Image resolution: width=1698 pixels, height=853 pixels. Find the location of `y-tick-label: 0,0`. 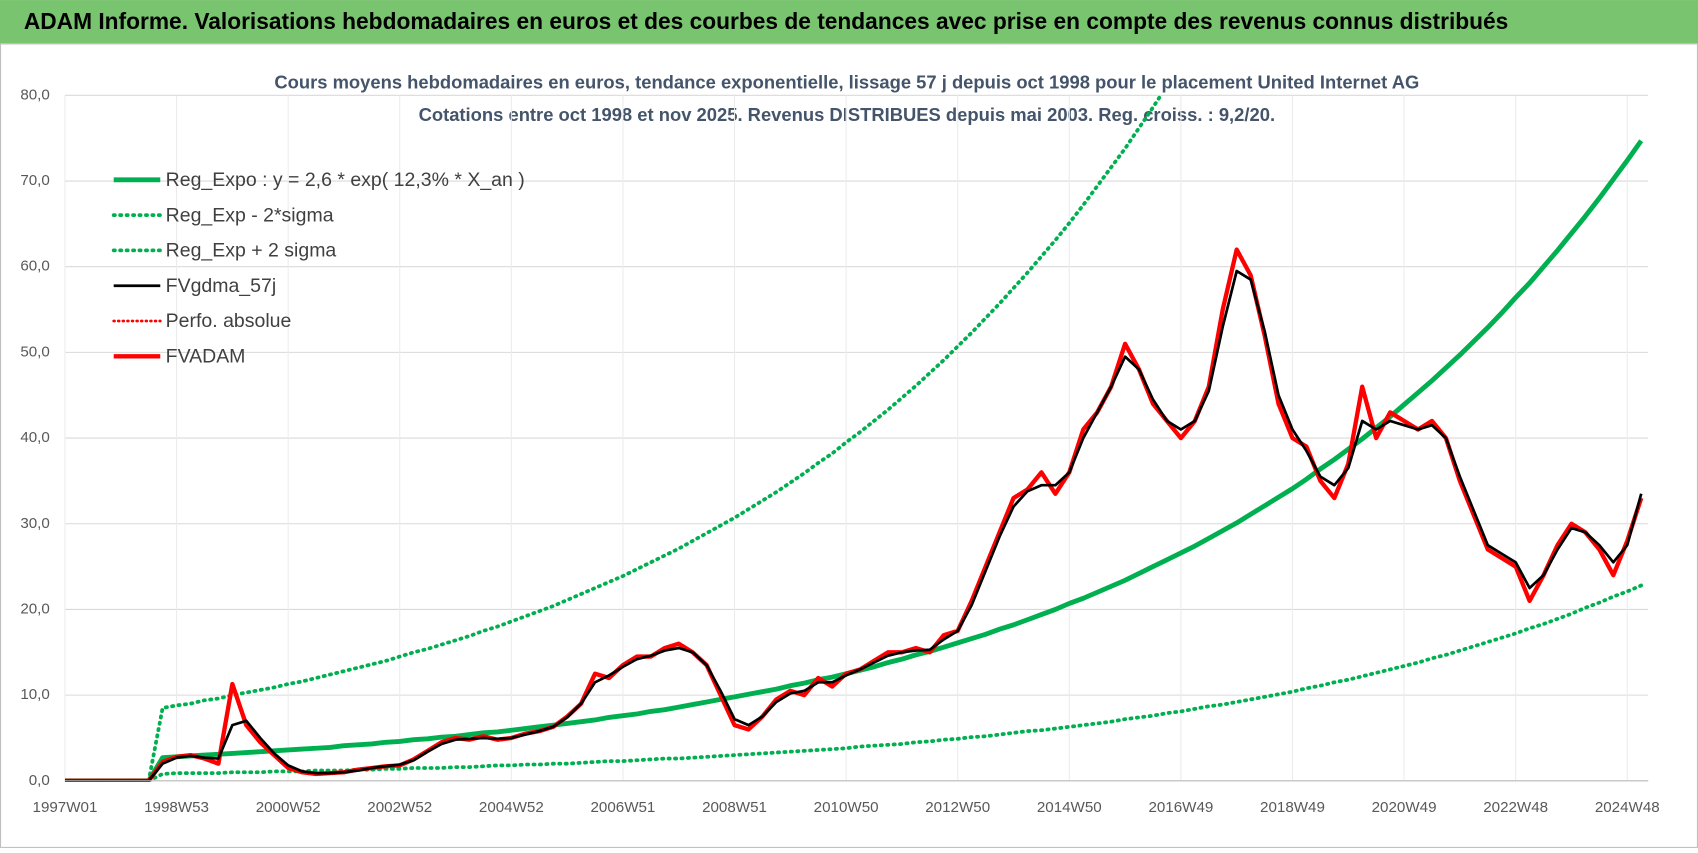

y-tick-label: 0,0 is located at coordinates (39, 780).